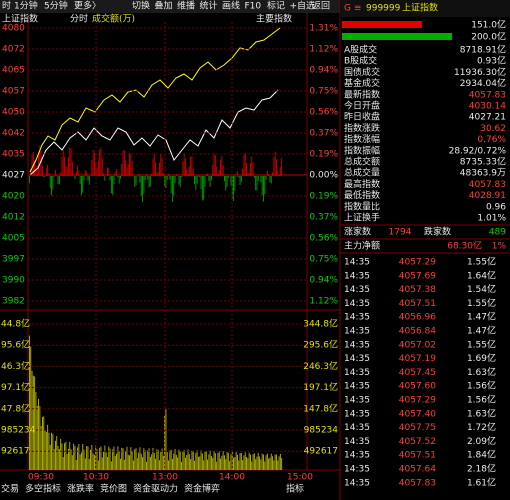 The width and height of the screenshot is (510, 500). Describe the element at coordinates (274, 19) in the screenshot. I see `chart-button: 主要指数` at that location.